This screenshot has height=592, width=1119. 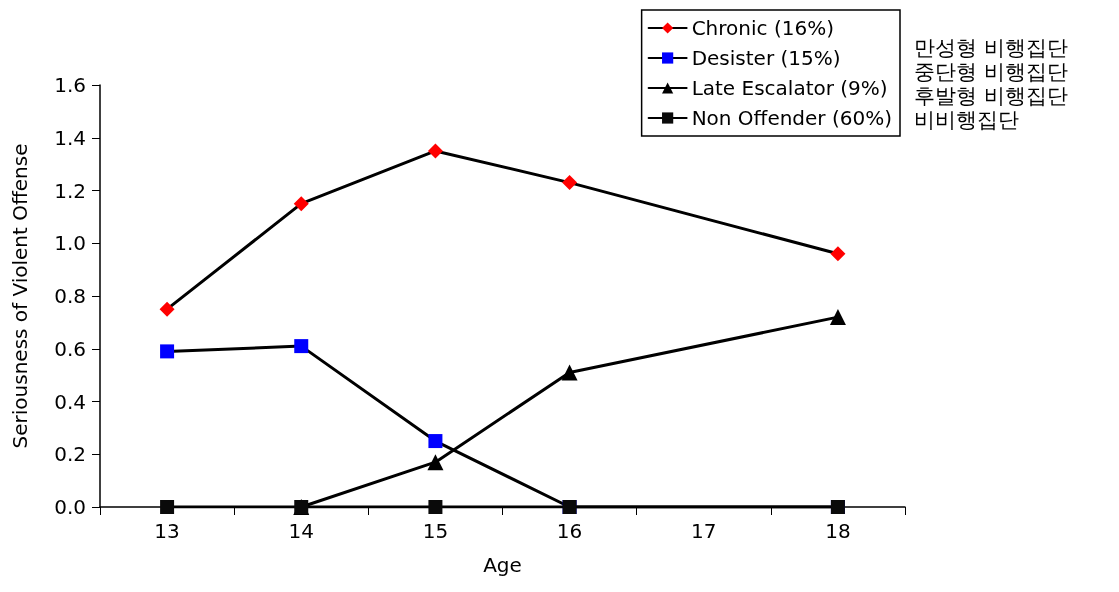 What do you see at coordinates (70, 296) in the screenshot?
I see `y-tick-label: 0.8` at bounding box center [70, 296].